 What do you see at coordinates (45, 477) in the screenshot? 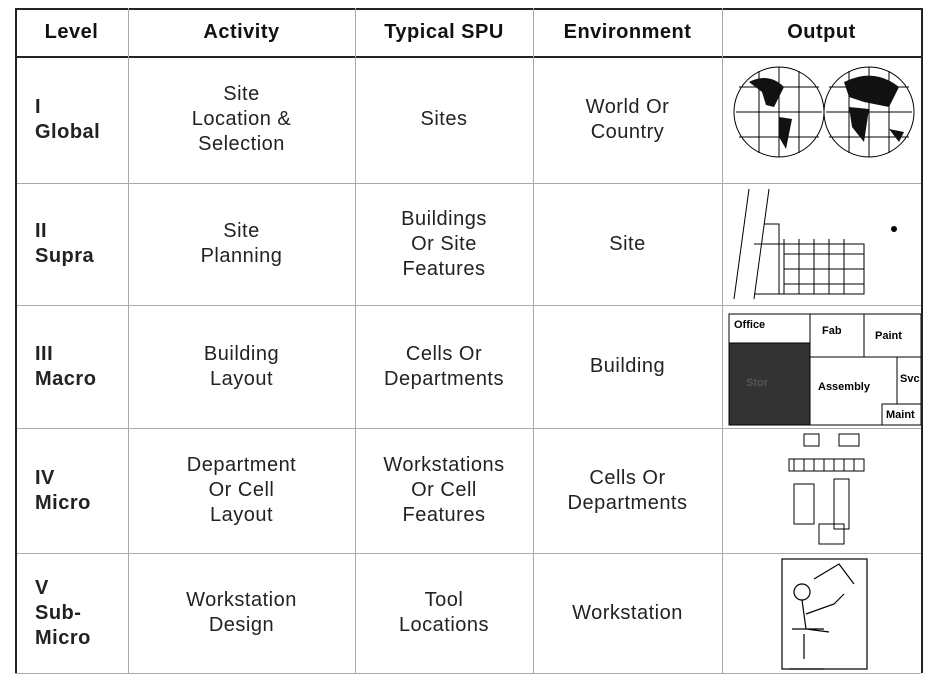
I see `level-text: IV` at bounding box center [45, 477].